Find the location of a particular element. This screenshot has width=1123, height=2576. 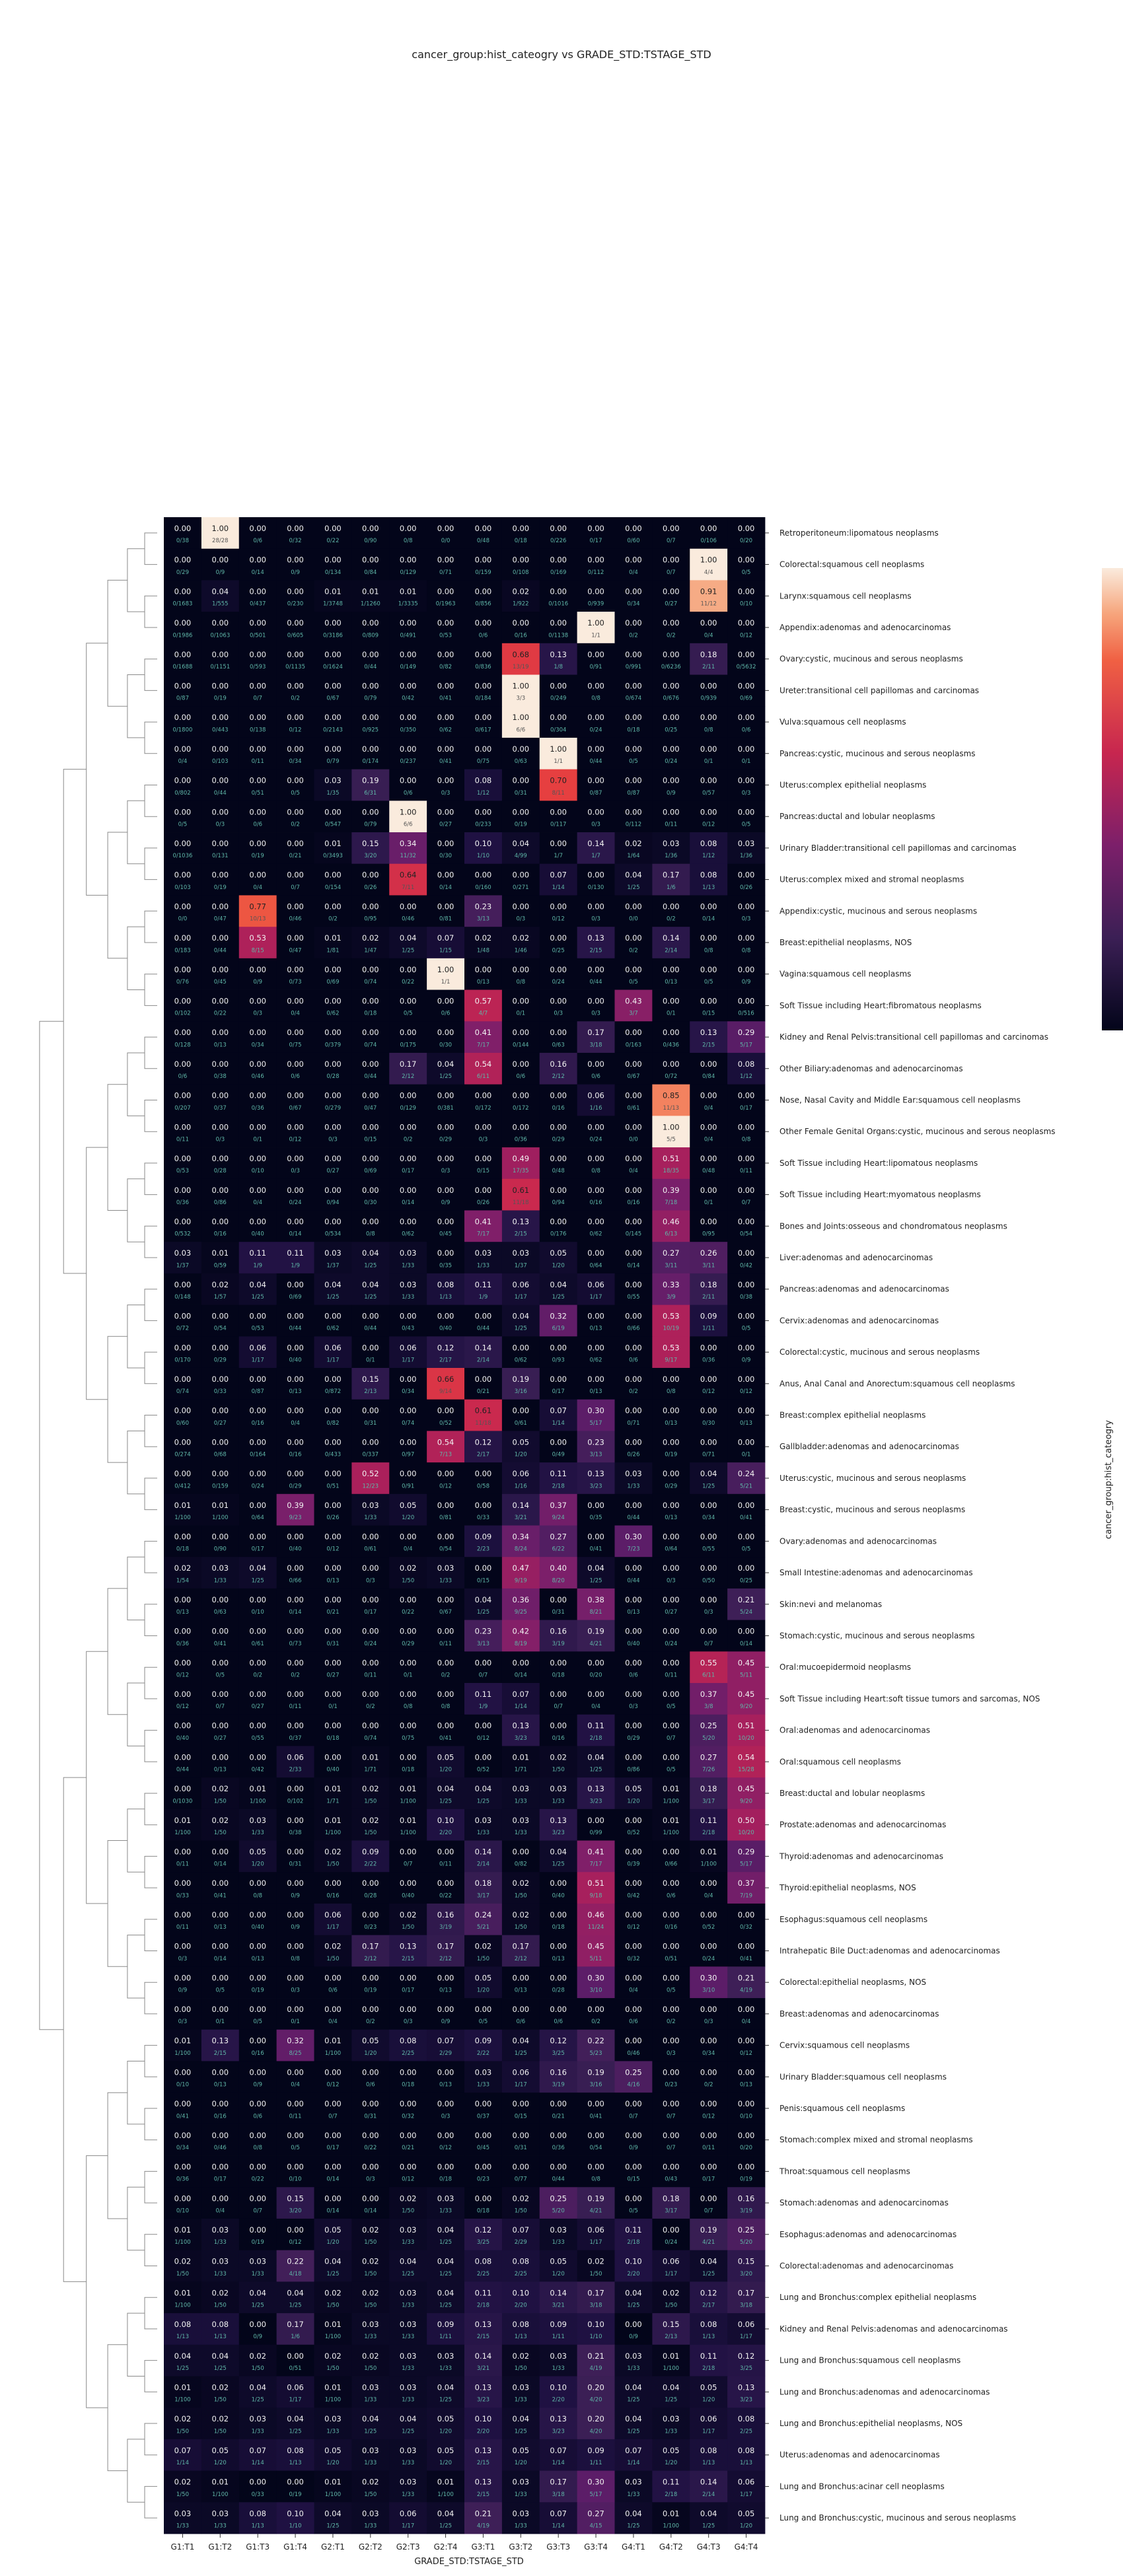

cell-count-label: 0/37 is located at coordinates (295, 1739).